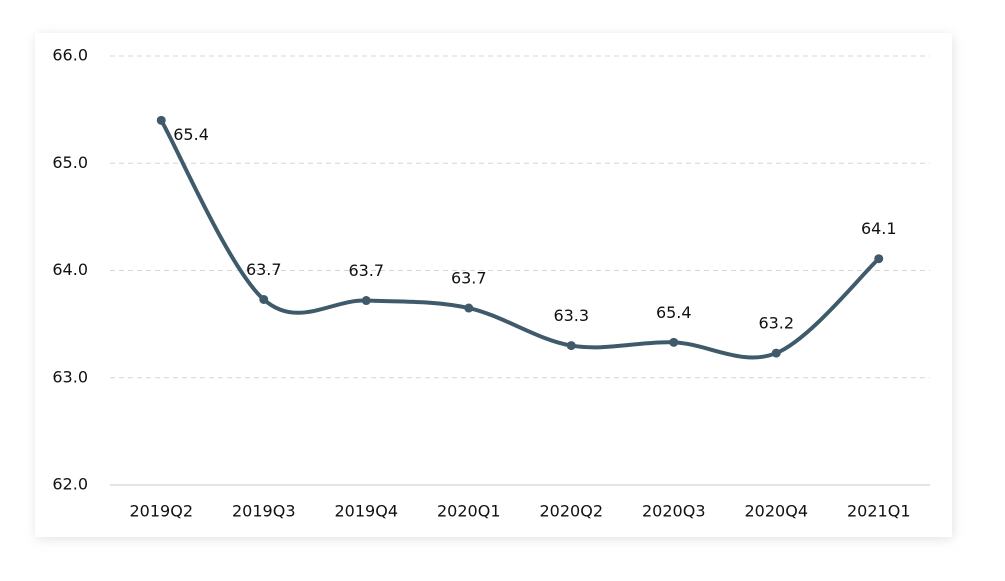 The height and width of the screenshot is (581, 1005). What do you see at coordinates (264, 511) in the screenshot?
I see `x-tick-label: 2019Q3` at bounding box center [264, 511].